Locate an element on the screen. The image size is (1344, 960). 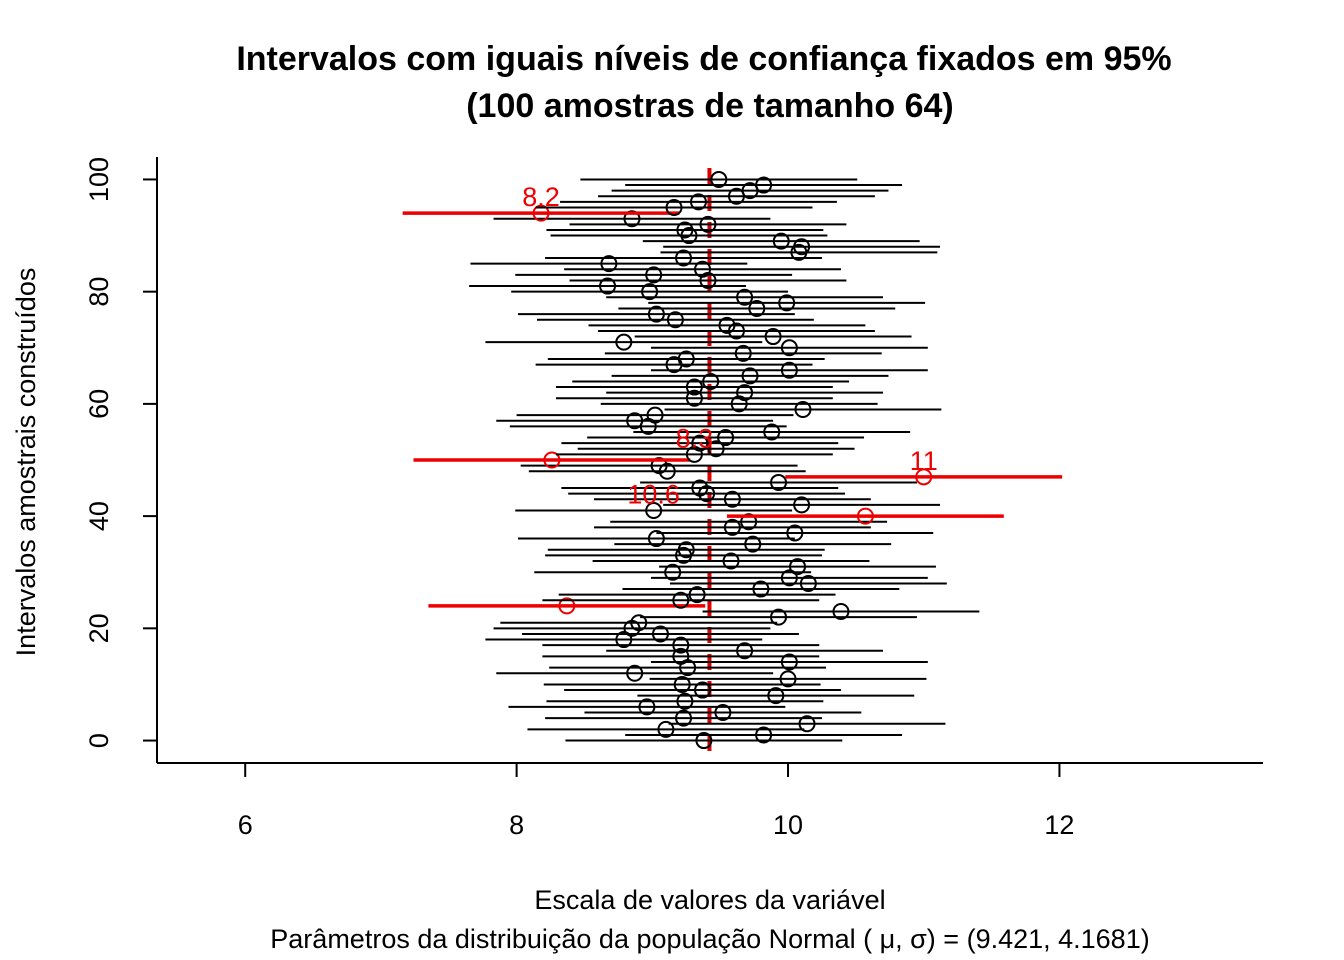
miss-interval-label: 8.2 is located at coordinates (541, 197).